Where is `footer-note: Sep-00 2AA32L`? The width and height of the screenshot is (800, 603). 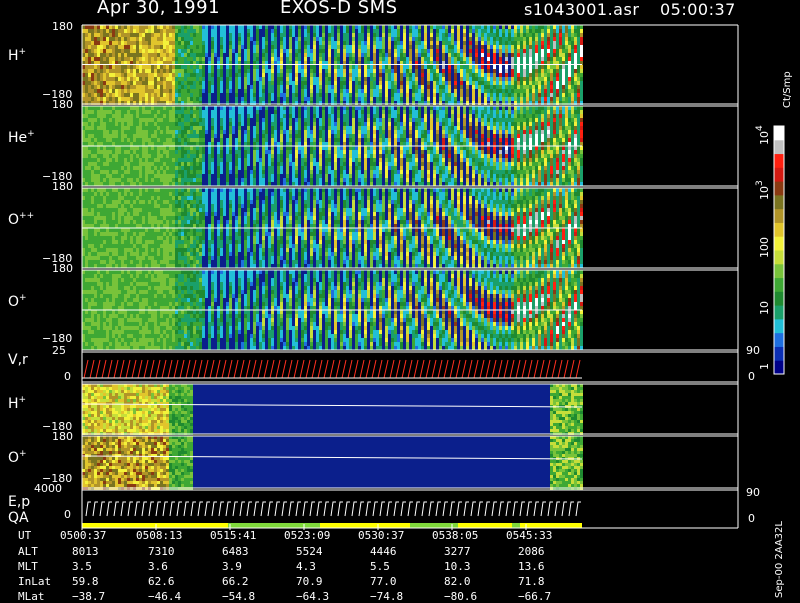 footer-note: Sep-00 2AA32L is located at coordinates (779, 559).